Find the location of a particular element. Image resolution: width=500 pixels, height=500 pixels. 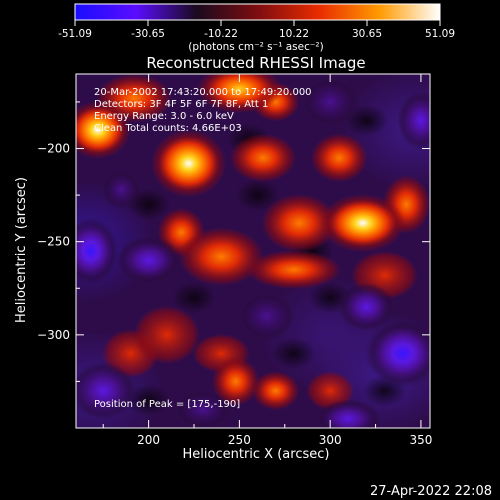

colorbar-tick-label: -51.09 is located at coordinates (75, 34).